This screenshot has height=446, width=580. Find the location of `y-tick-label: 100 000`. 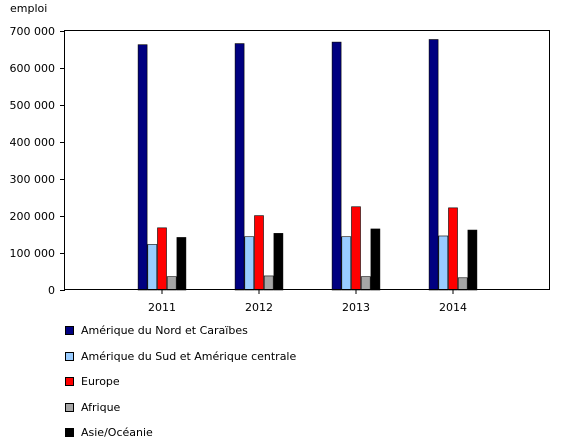

y-tick-label: 100 000 is located at coordinates (33, 253).